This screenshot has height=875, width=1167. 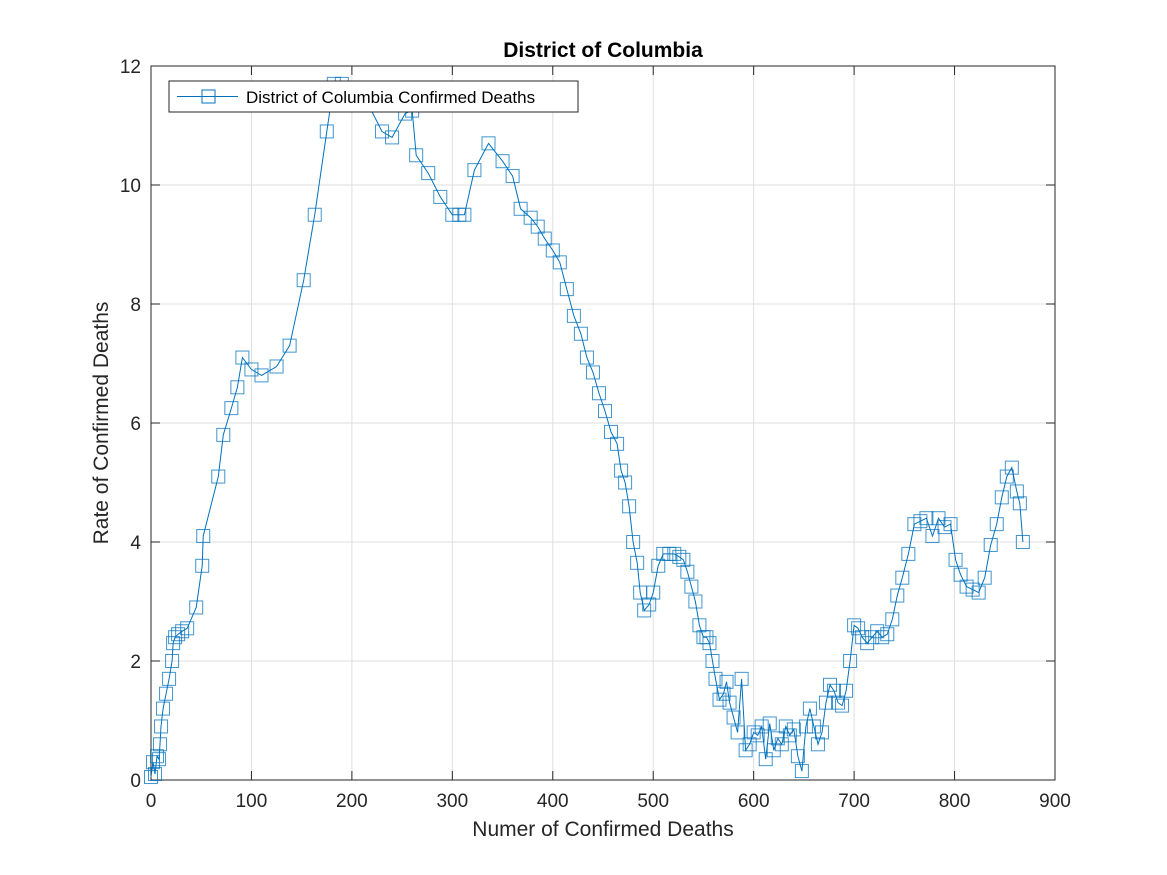 What do you see at coordinates (452, 801) in the screenshot?
I see `x-tick-label: 300` at bounding box center [452, 801].